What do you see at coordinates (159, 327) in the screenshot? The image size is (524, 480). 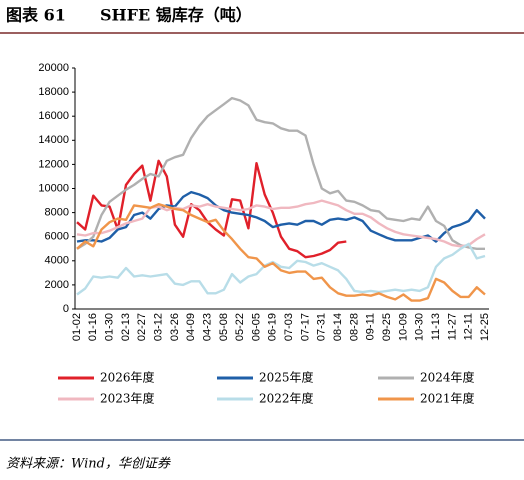 I see `x-tick-label: 03-12` at bounding box center [159, 327].